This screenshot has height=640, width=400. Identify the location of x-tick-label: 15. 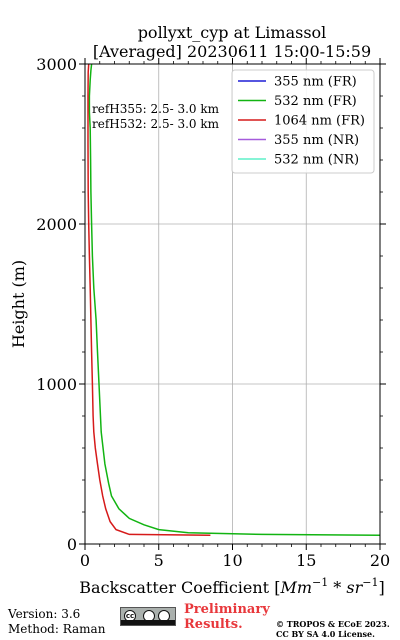
(306, 560).